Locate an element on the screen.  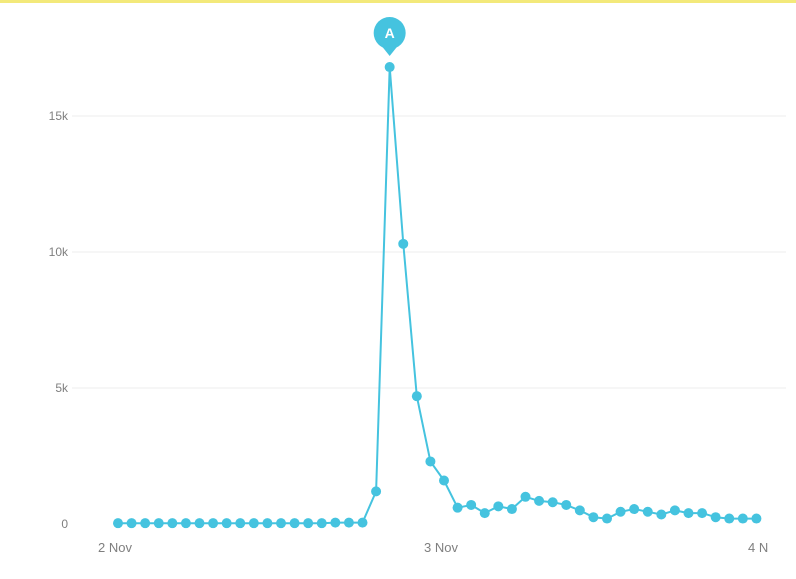
annotation-label: A is located at coordinates (390, 33).